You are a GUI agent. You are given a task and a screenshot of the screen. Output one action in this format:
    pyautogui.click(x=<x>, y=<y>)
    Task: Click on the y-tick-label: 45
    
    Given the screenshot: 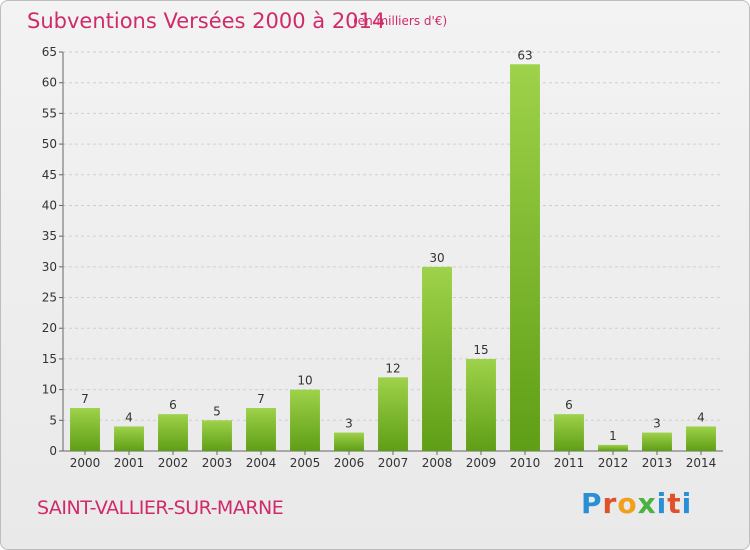 What is the action you would take?
    pyautogui.click(x=49, y=175)
    